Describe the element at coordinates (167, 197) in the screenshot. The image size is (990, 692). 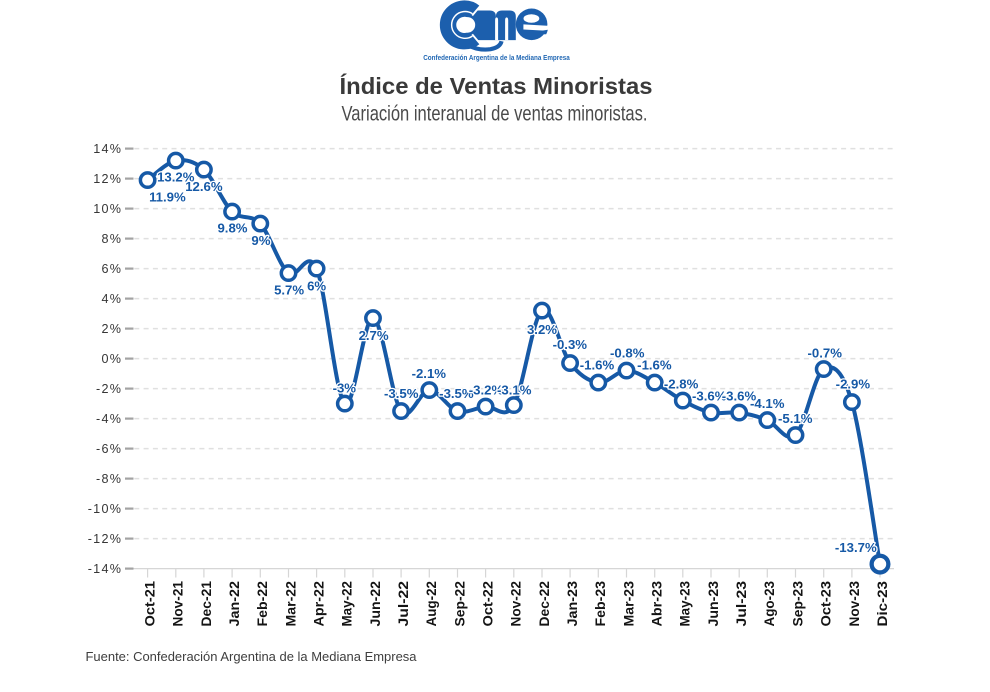
I see `svg-text: 11.9%` at that location.